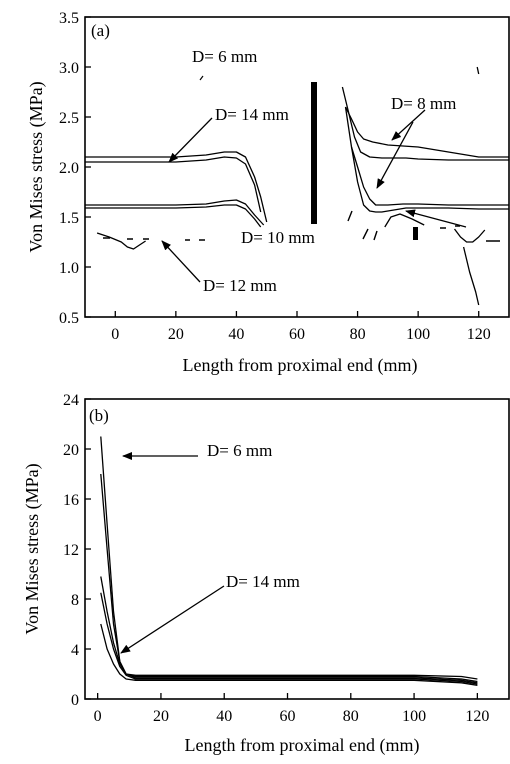  Describe the element at coordinates (71, 400) in the screenshot. I see `panel-b-y-tick-label: 24` at that location.